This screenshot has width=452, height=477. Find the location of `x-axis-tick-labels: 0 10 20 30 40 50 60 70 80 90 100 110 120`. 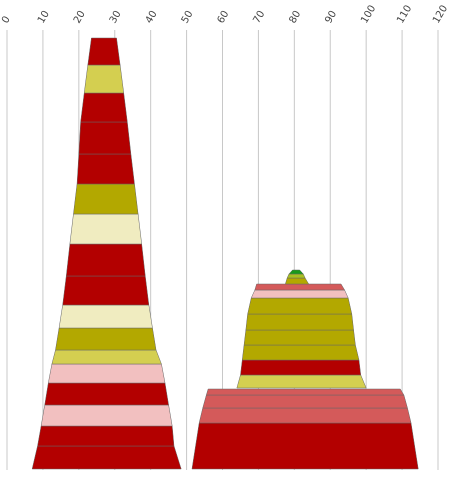

x-axis-tick-labels: 0 10 20 30 40 50 60 70 80 90 100 110 120 is located at coordinates (225, 14).